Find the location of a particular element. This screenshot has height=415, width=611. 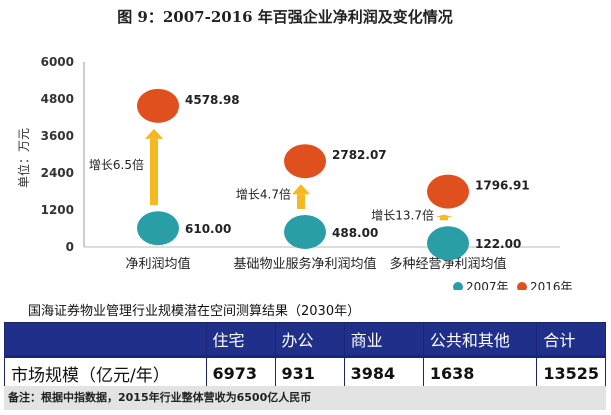

cell-public-other: 1638 is located at coordinates (480, 372).